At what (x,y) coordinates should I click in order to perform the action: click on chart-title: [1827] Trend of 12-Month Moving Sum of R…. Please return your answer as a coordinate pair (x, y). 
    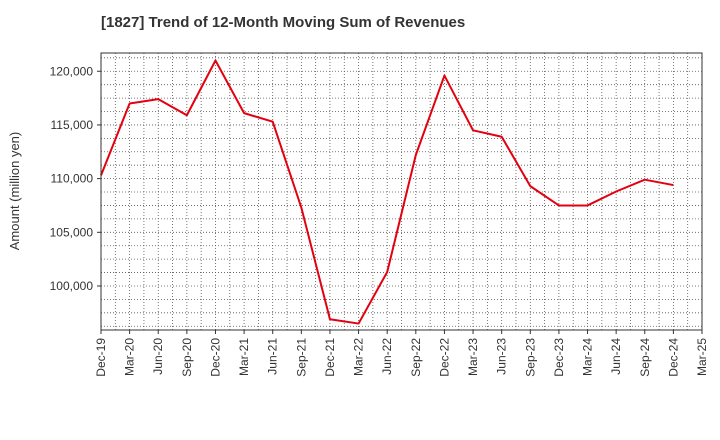
    Looking at the image, I should click on (283, 22).